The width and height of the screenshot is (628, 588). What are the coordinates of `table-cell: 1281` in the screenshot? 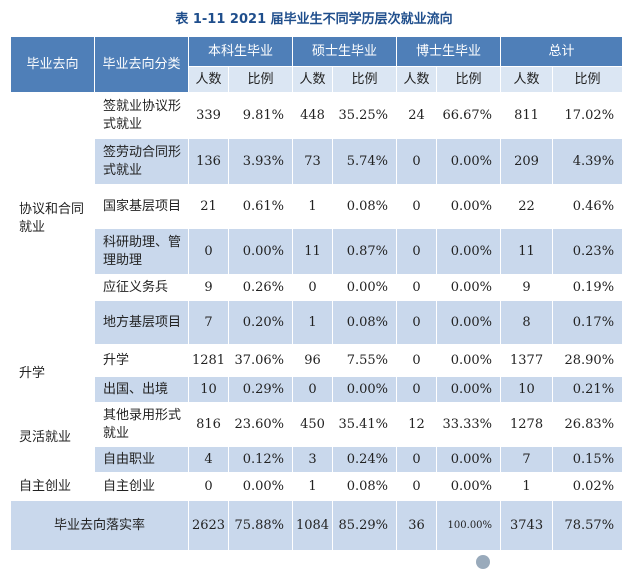 It's located at (208, 360).